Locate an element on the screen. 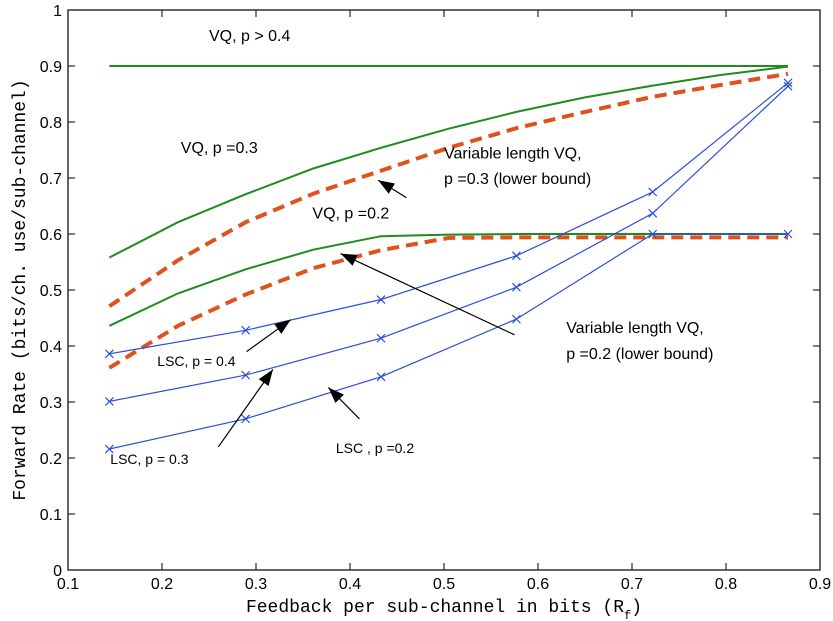  x-tick-label: 0.2 is located at coordinates (162, 584).